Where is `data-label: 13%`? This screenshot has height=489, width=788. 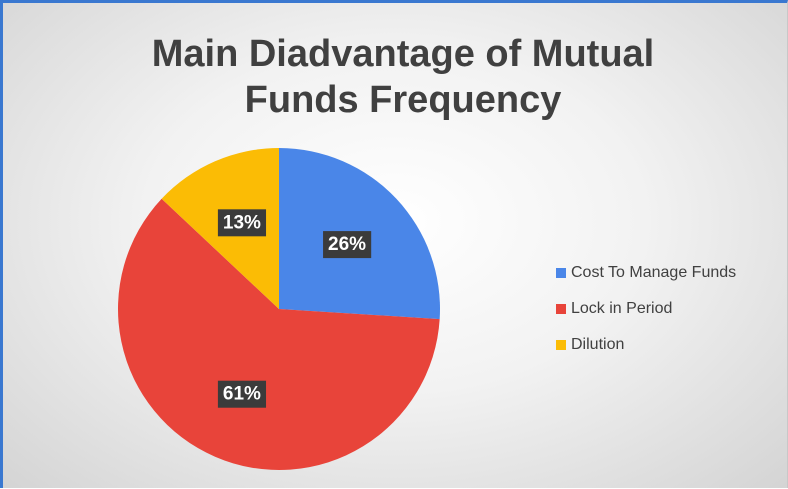
data-label: 13% is located at coordinates (242, 223).